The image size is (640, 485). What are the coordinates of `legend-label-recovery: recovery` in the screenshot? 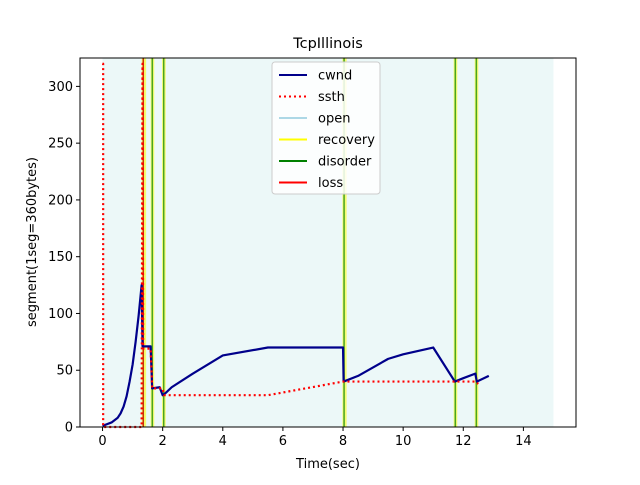 It's located at (346, 140).